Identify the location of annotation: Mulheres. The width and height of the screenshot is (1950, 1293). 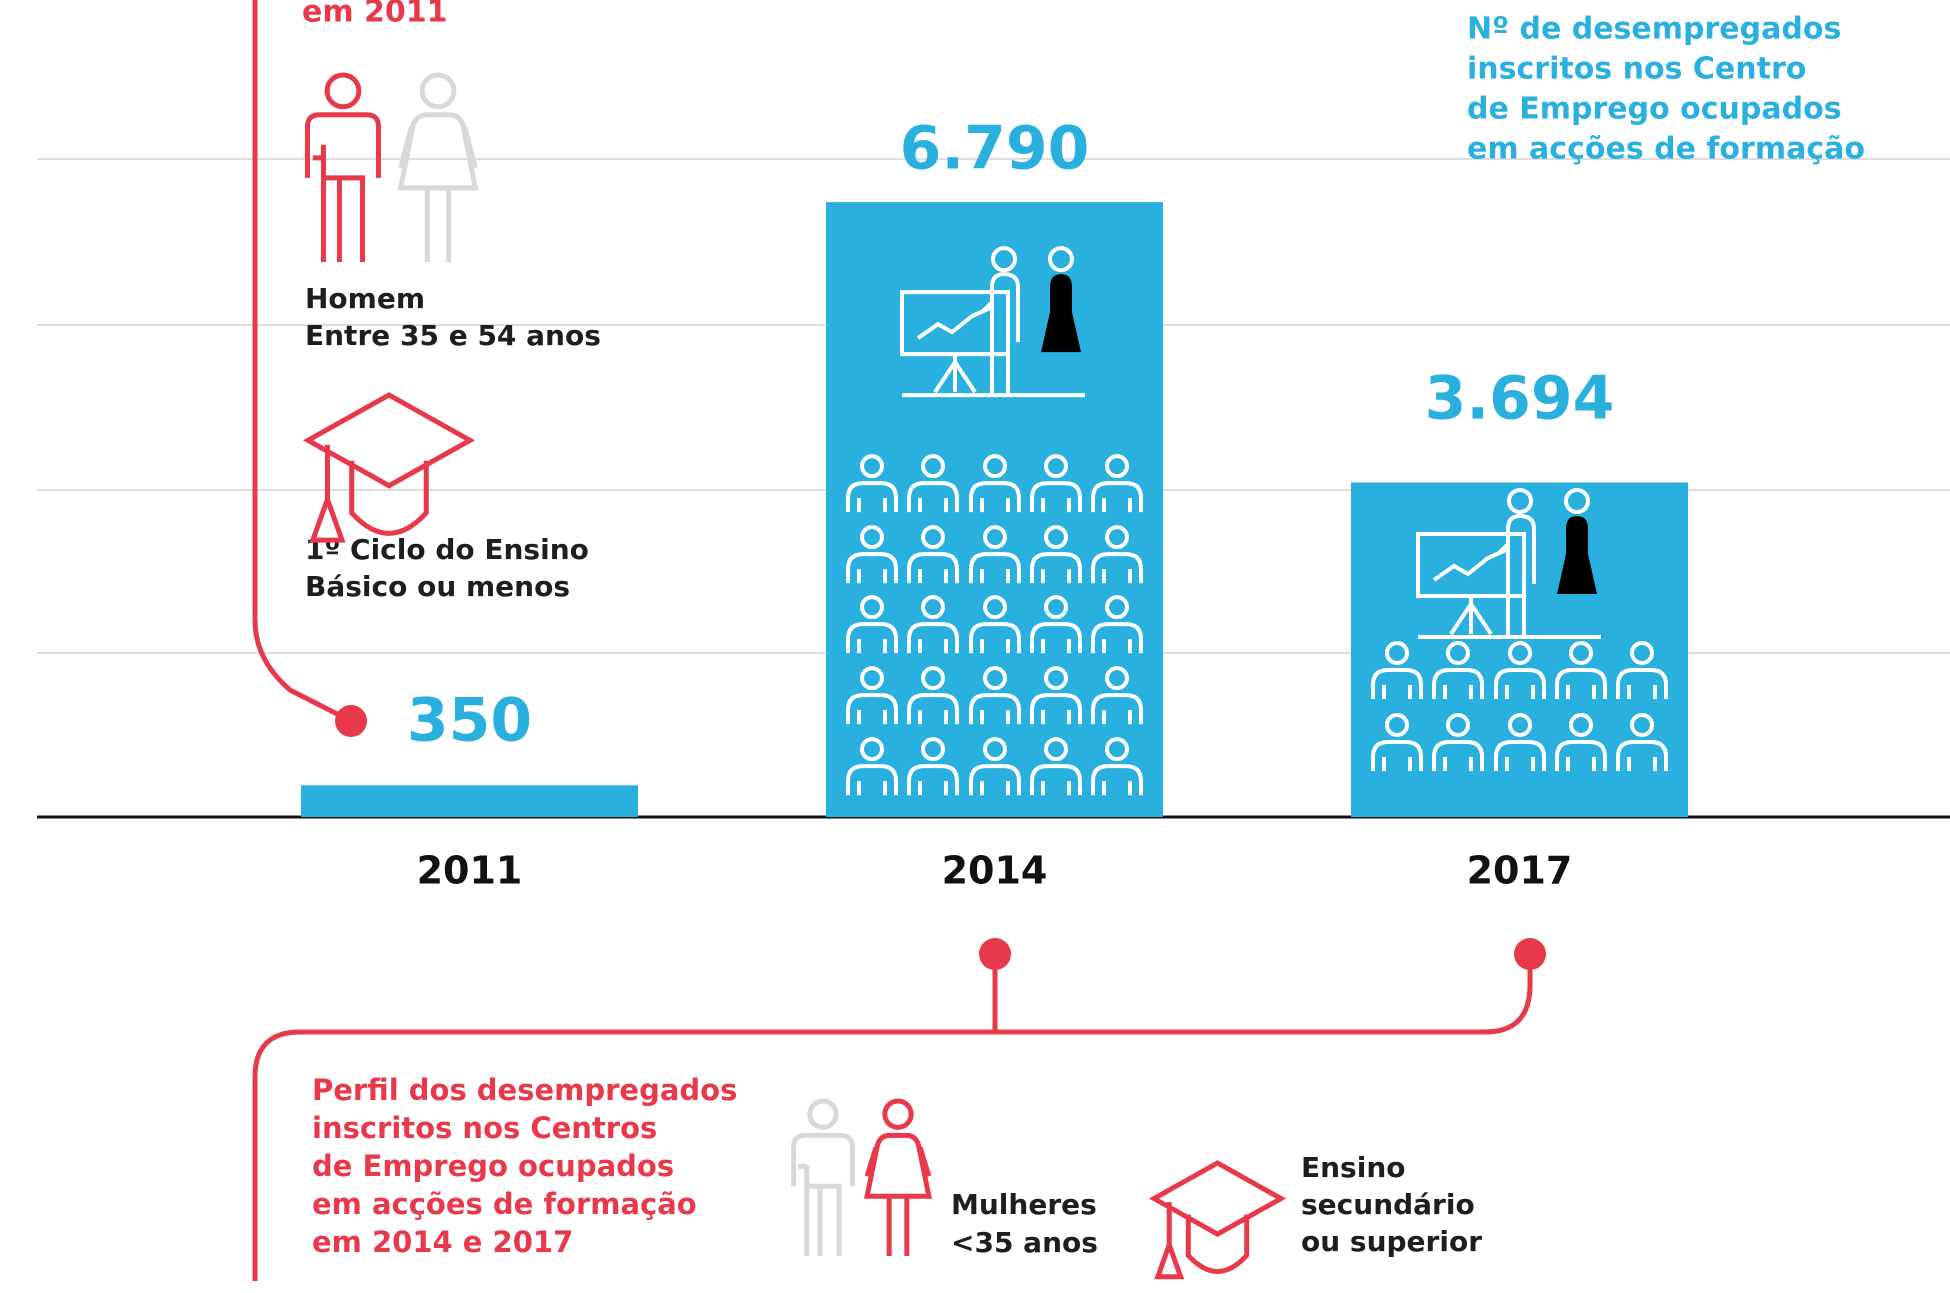
(1024, 1204).